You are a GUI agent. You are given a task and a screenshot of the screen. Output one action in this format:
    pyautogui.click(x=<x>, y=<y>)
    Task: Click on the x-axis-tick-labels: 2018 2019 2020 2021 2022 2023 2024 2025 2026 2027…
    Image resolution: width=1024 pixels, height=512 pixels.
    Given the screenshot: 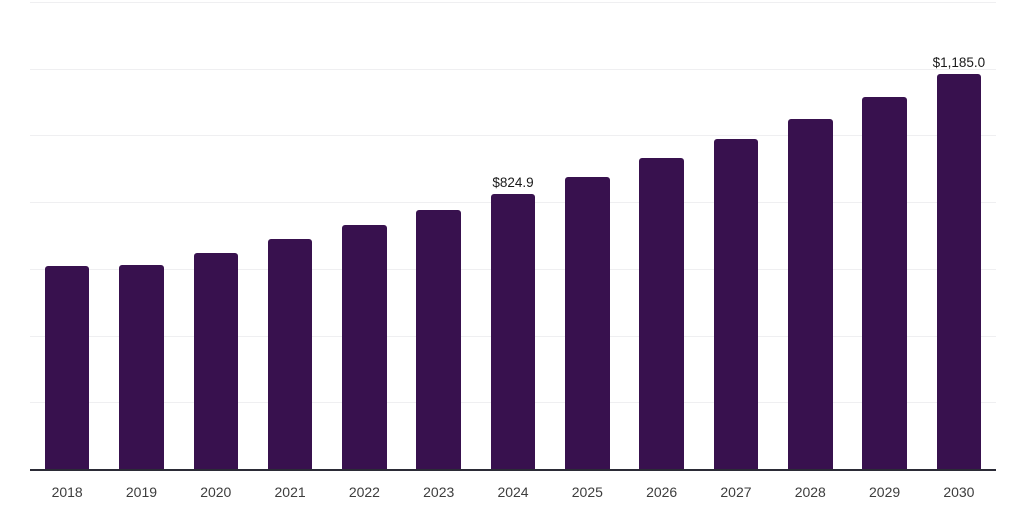 What is the action you would take?
    pyautogui.click(x=513, y=492)
    